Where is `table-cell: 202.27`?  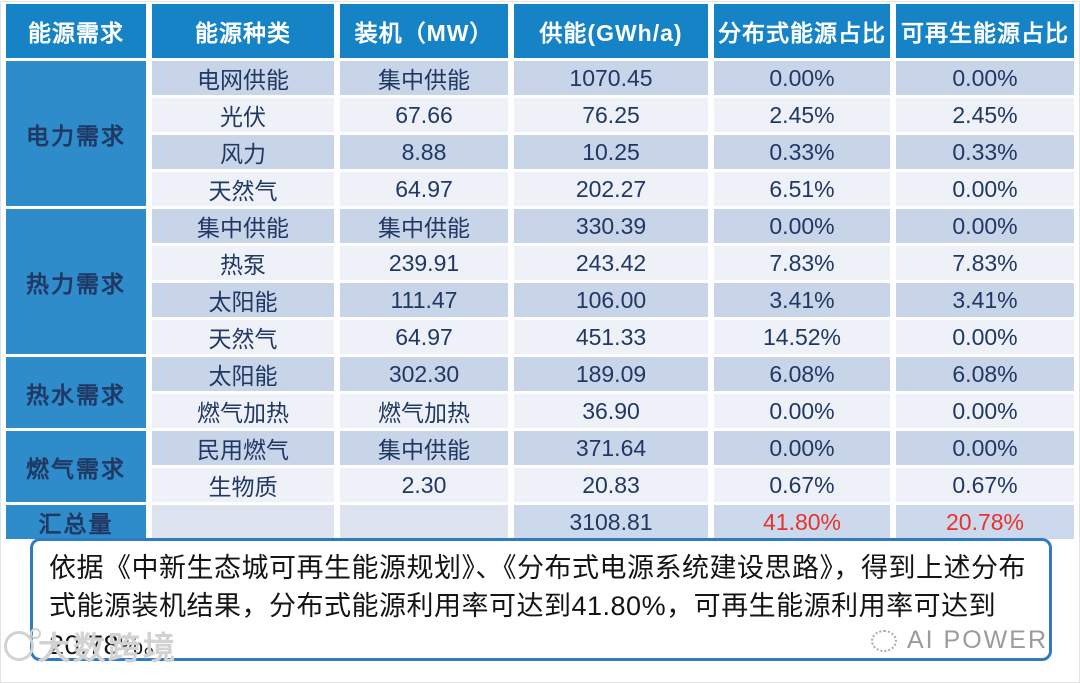 table-cell: 202.27 is located at coordinates (611, 189).